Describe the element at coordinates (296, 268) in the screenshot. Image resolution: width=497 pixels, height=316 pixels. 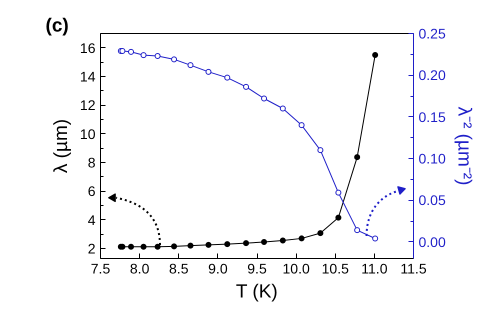
I see `x-tick-label: 10.0` at that location.